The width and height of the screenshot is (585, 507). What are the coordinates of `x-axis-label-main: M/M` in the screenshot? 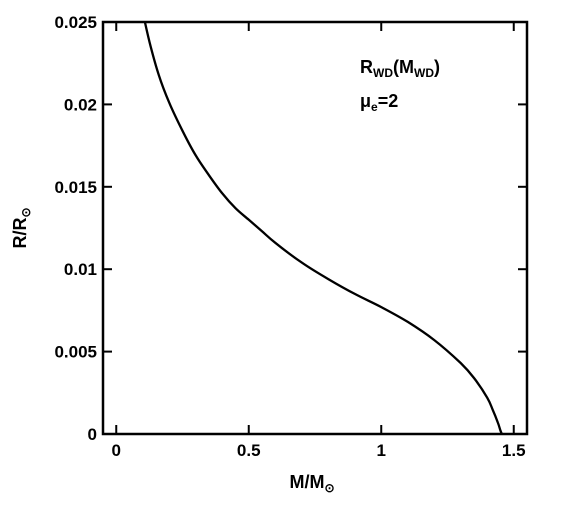 It's located at (306, 482).